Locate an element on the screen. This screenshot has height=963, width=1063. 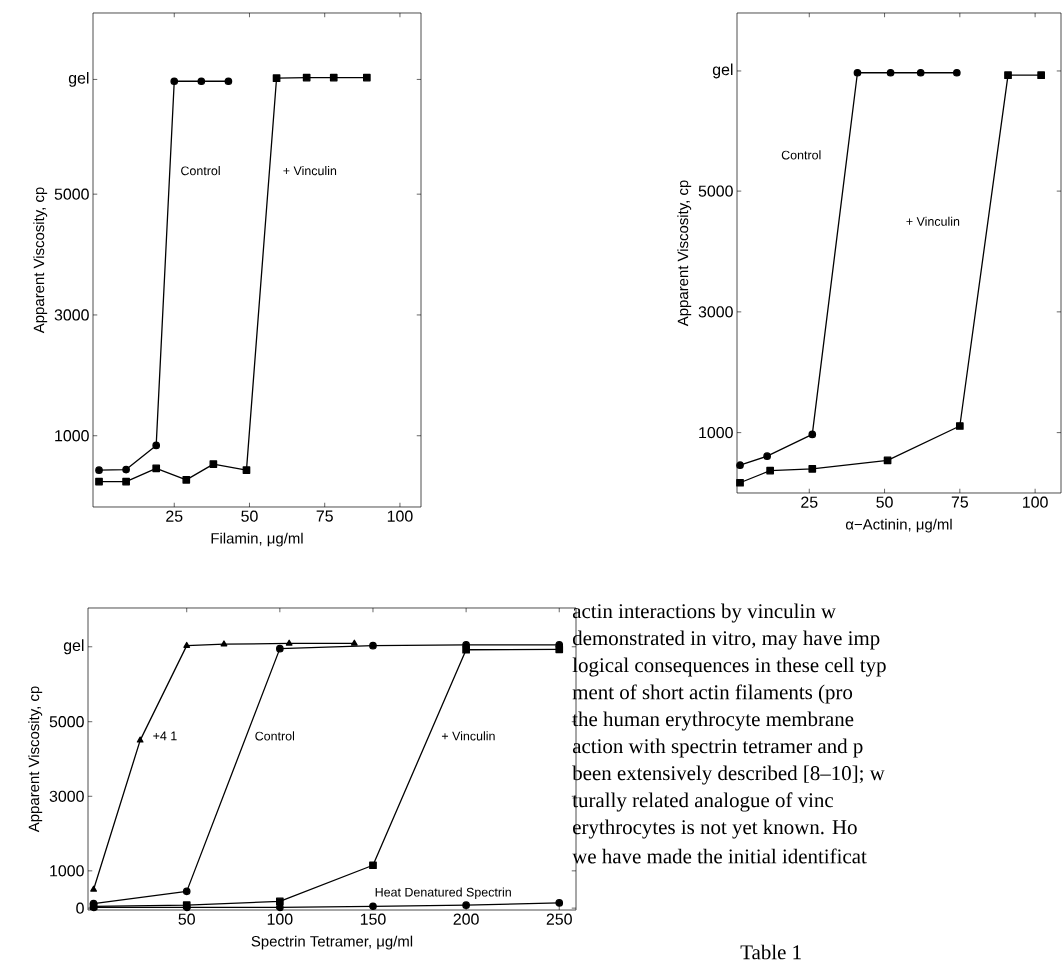
annotation: we have made the initial identificat is located at coordinates (719, 856).